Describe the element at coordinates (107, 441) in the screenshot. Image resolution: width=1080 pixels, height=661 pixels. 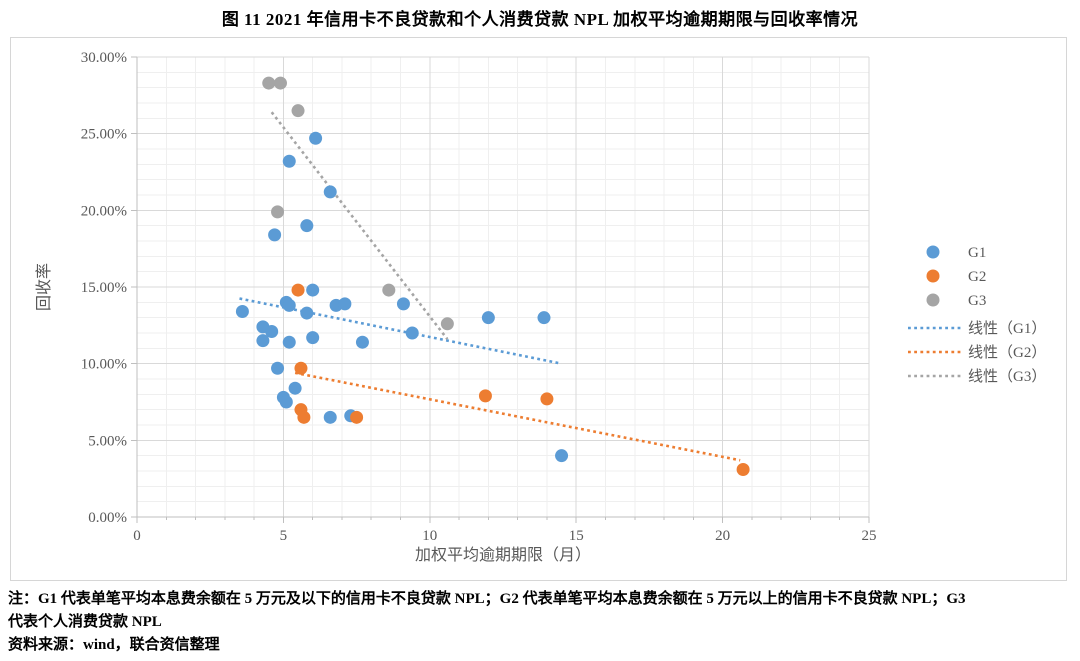
I see `y-tick-label: 5.00%` at that location.